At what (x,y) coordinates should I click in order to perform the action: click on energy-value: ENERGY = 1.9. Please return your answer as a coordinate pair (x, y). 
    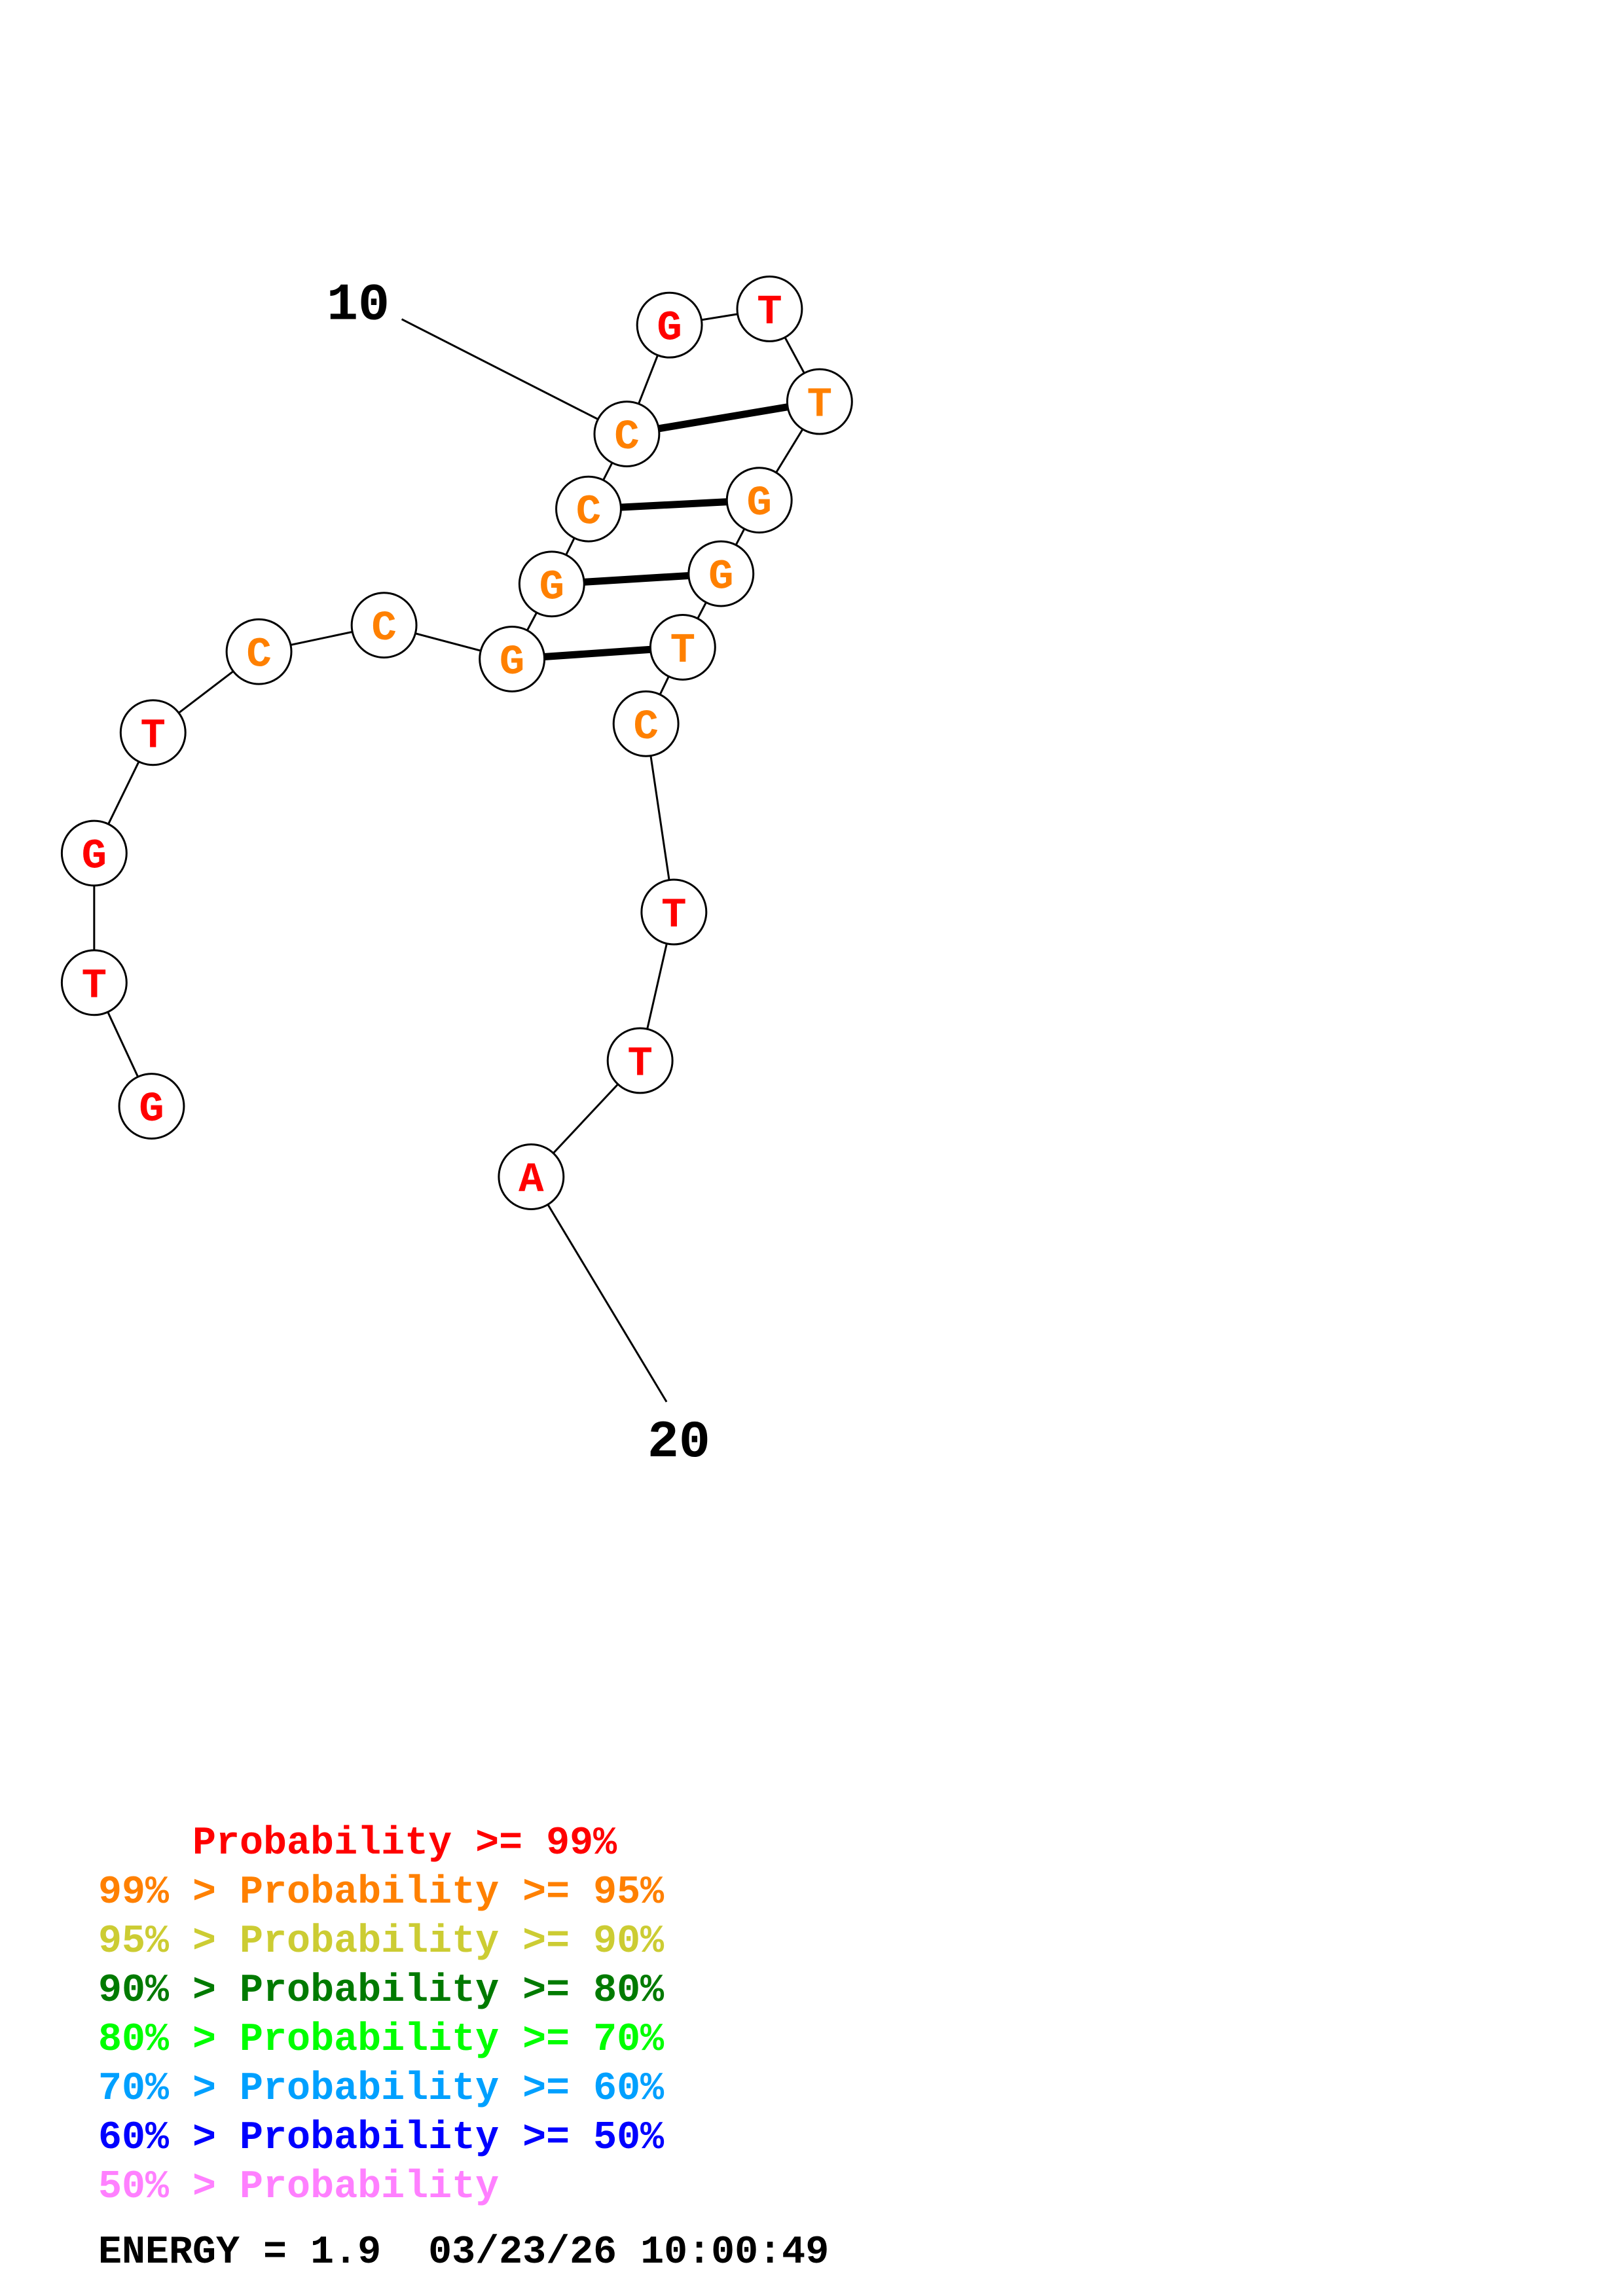
    Looking at the image, I should click on (240, 2253).